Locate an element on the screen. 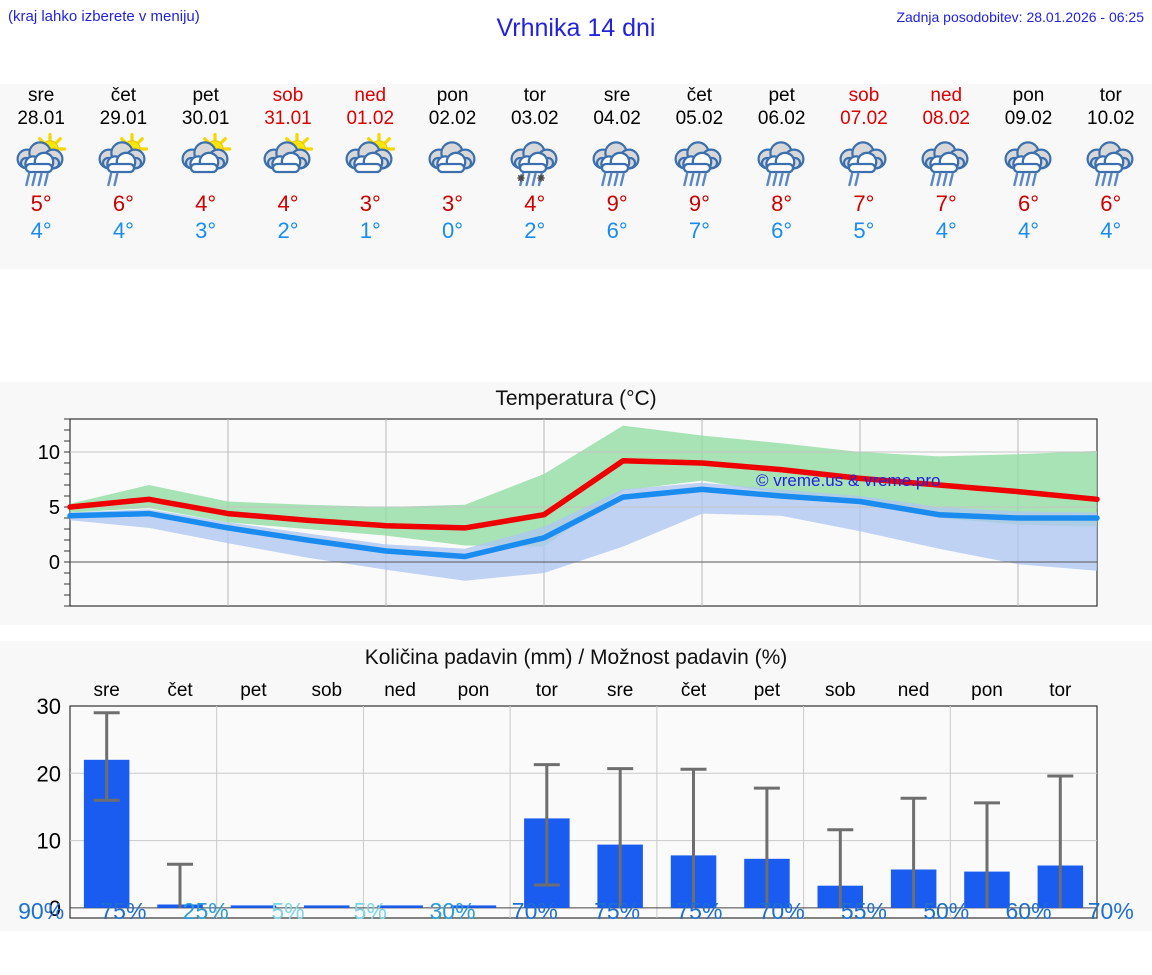  forecast-day-column: ned 01.02 3° 1° is located at coordinates (370, 176).